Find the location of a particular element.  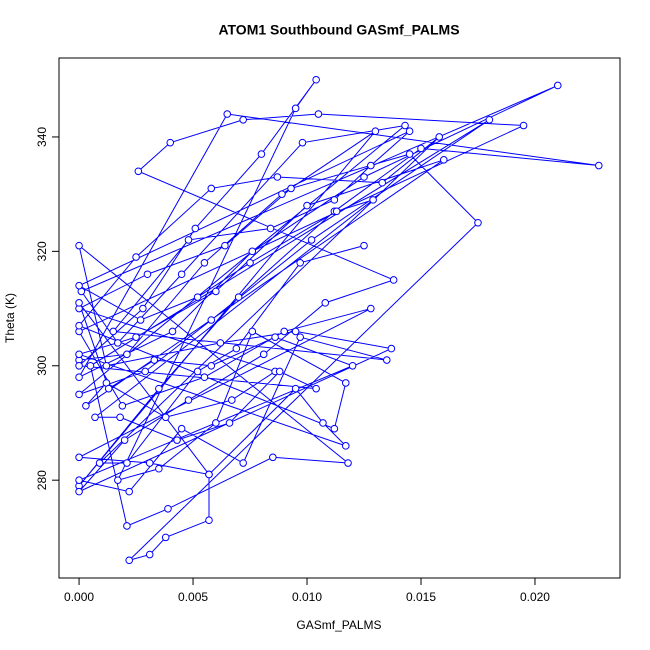

x-tick-label: 0.005 is located at coordinates (193, 597).